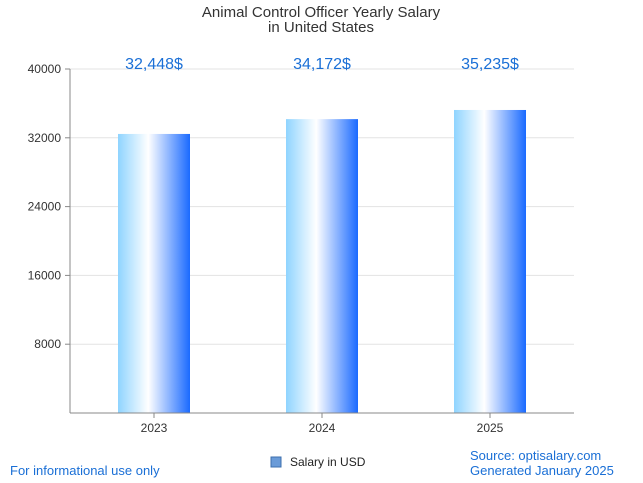 This screenshot has height=483, width=643. What do you see at coordinates (535, 455) in the screenshot?
I see `source-text: Source: optisalary.com` at bounding box center [535, 455].